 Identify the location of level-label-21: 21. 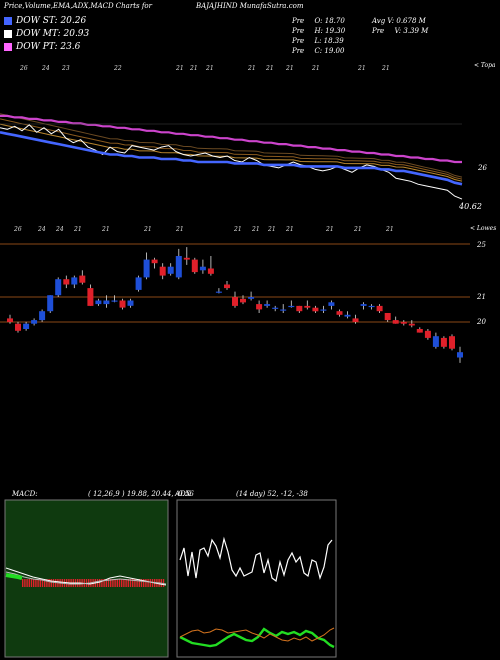
(481, 297).